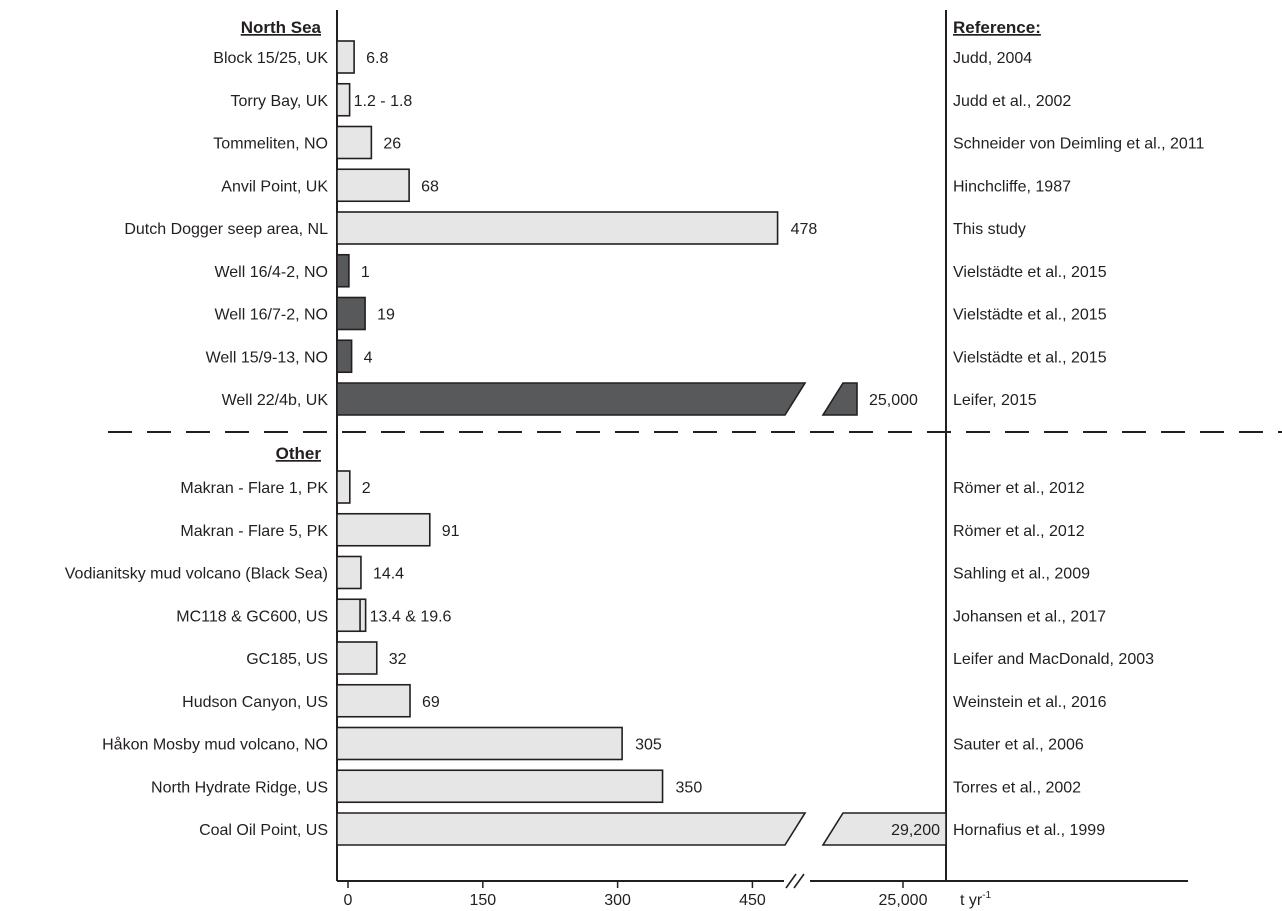  Describe the element at coordinates (373, 700) in the screenshot. I see `bar-hudson-canyon-us` at that location.